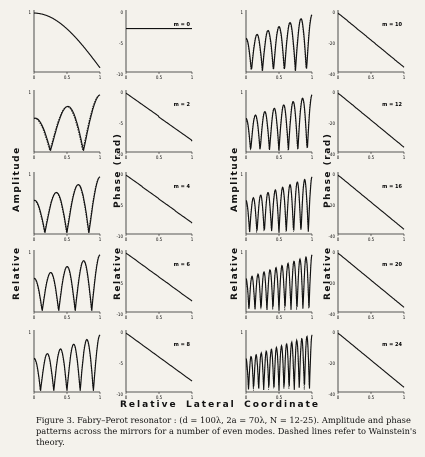  I want to click on mode-label: m = 8, so click(182, 345).